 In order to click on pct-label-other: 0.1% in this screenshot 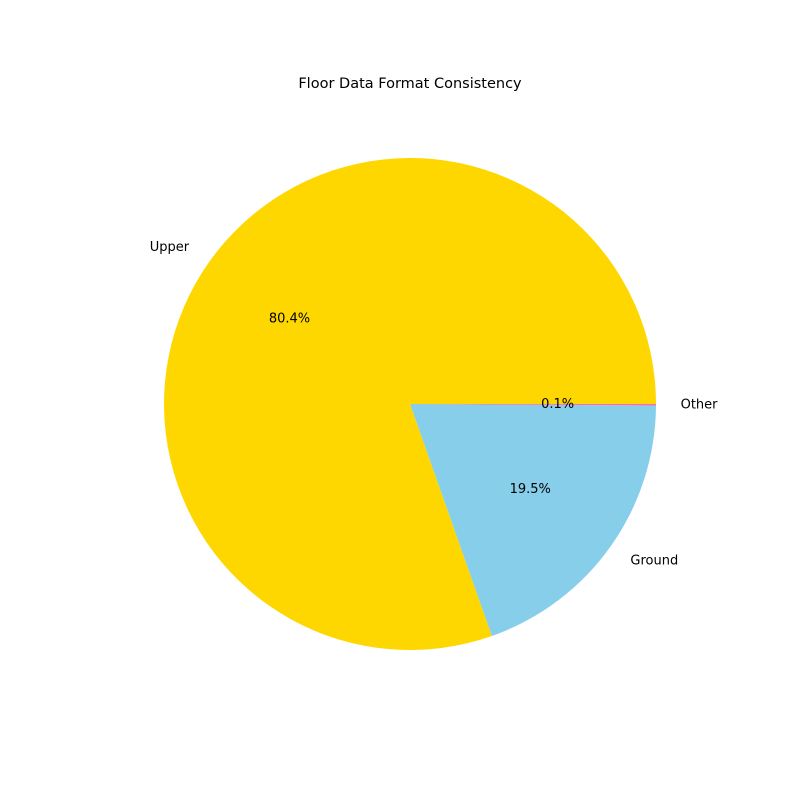, I will do `click(557, 404)`.